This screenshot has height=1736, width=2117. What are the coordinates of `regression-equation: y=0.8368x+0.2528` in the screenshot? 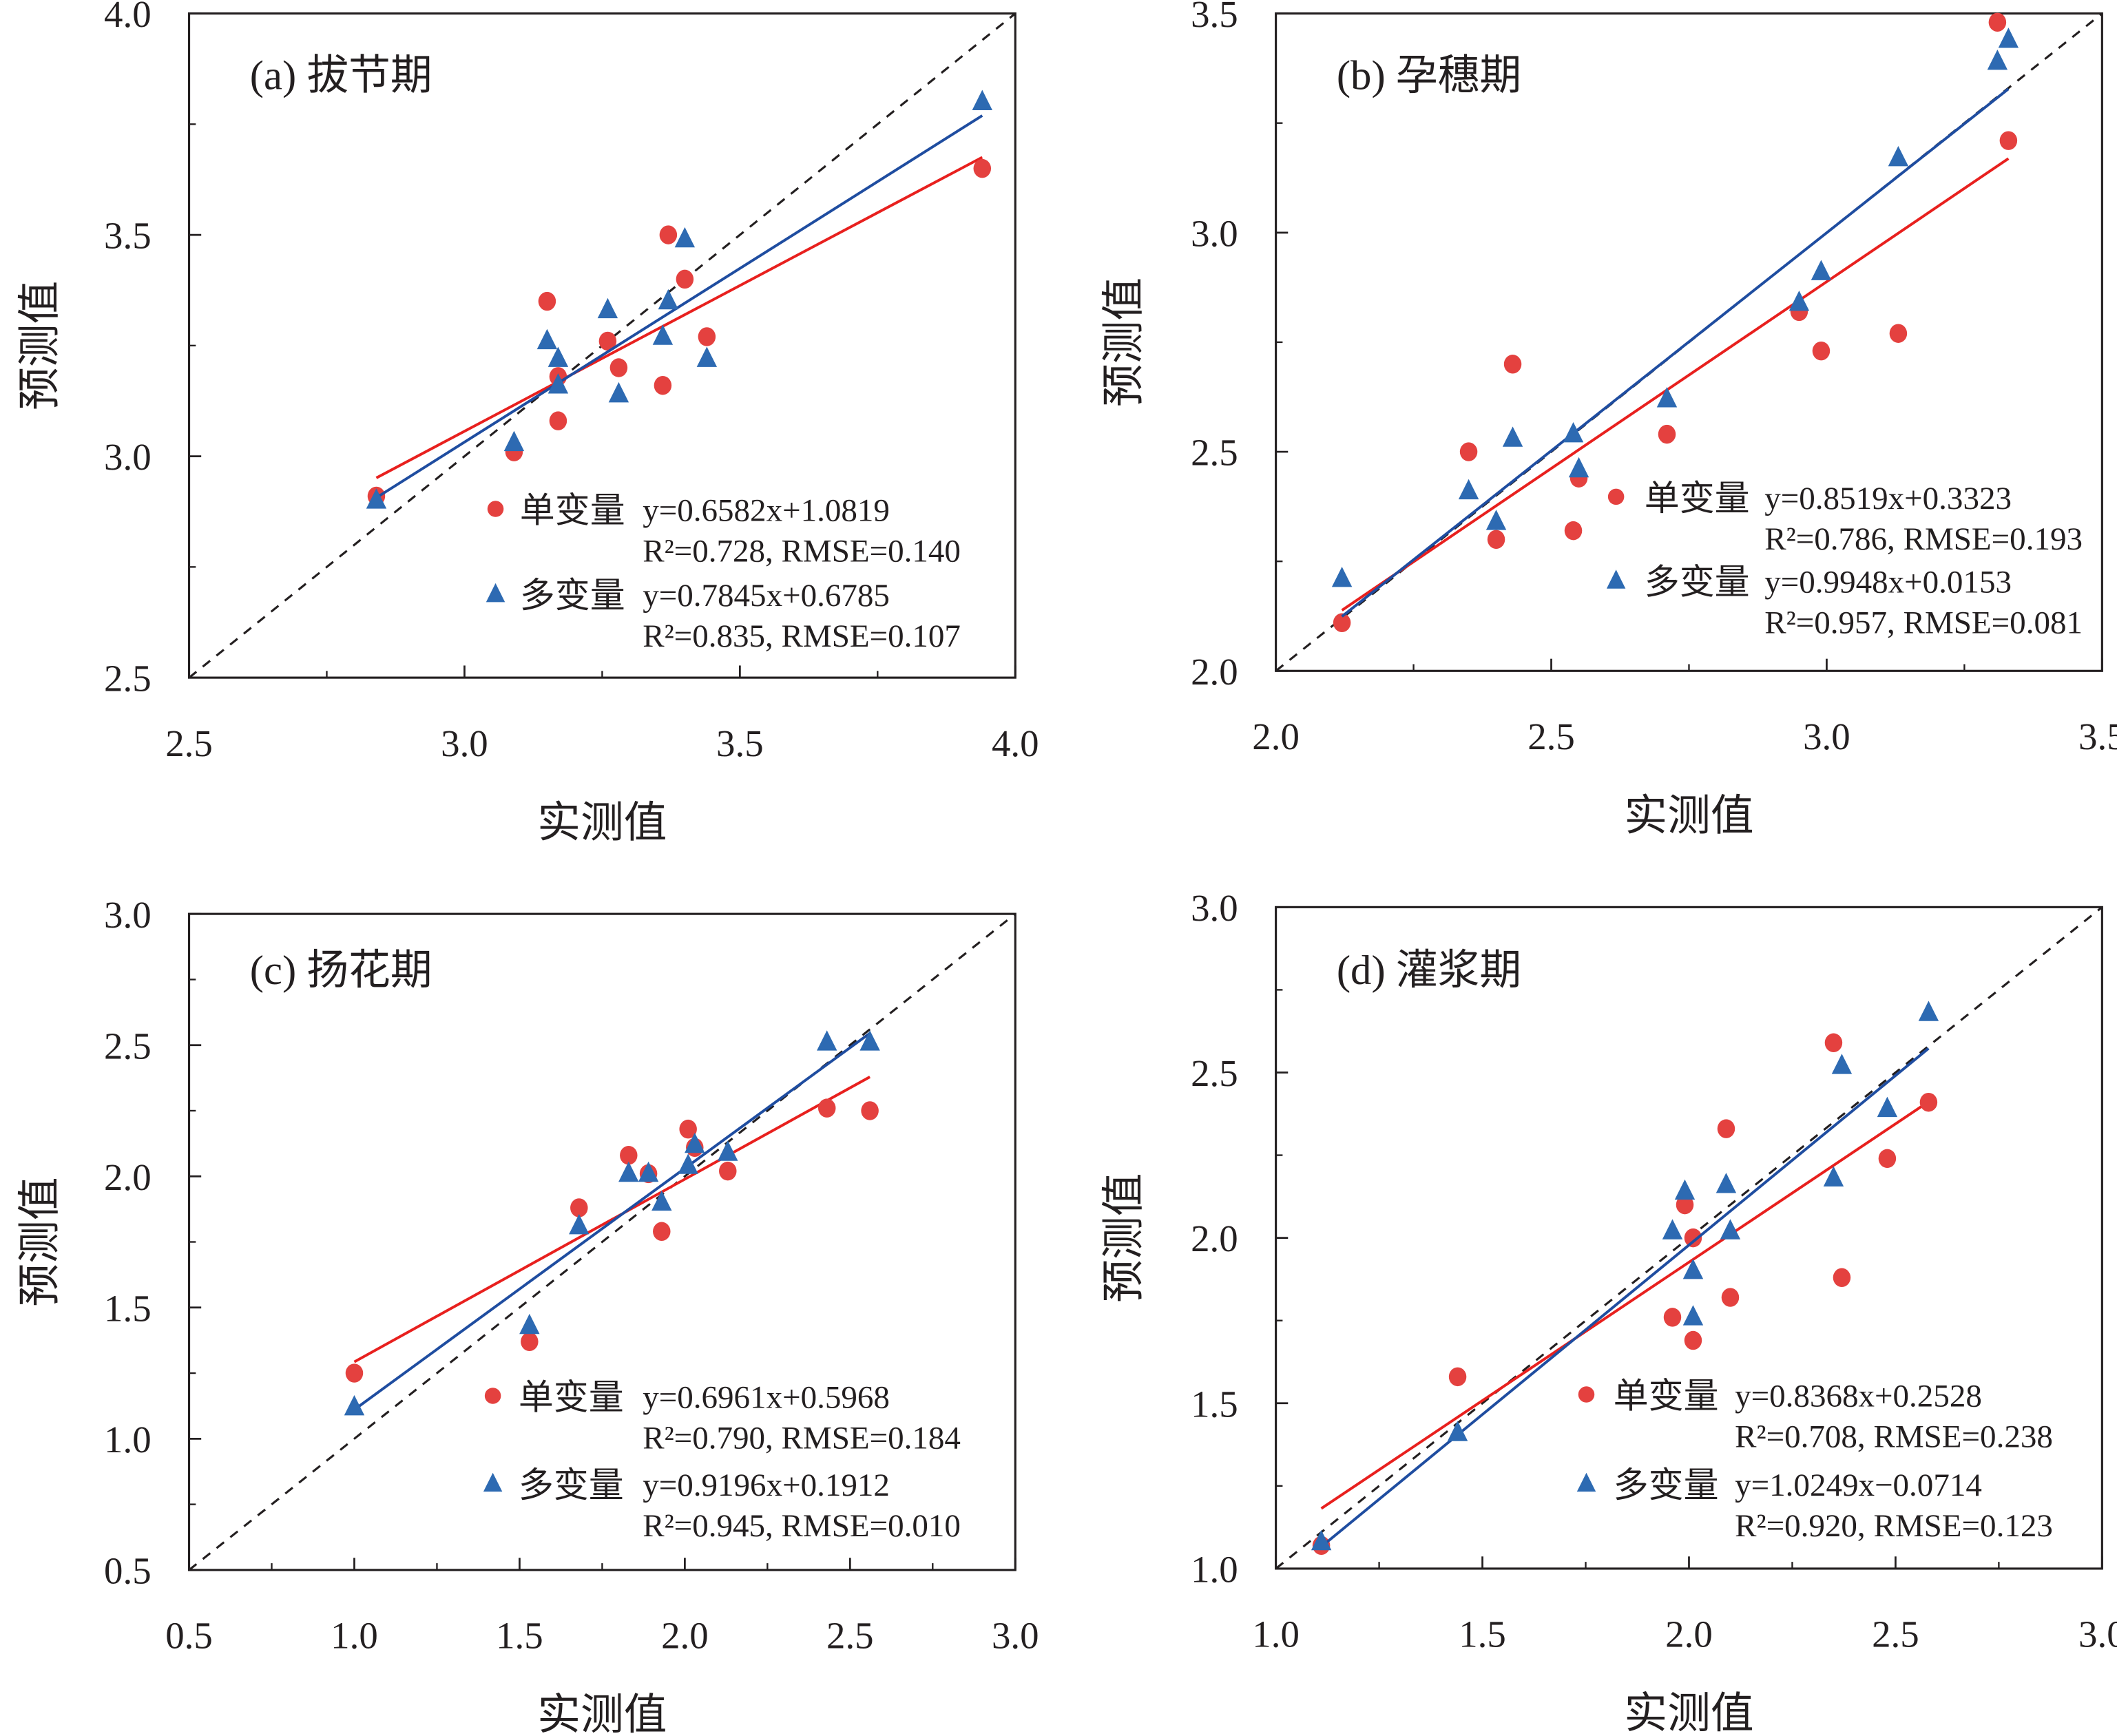 It's located at (1858, 1396).